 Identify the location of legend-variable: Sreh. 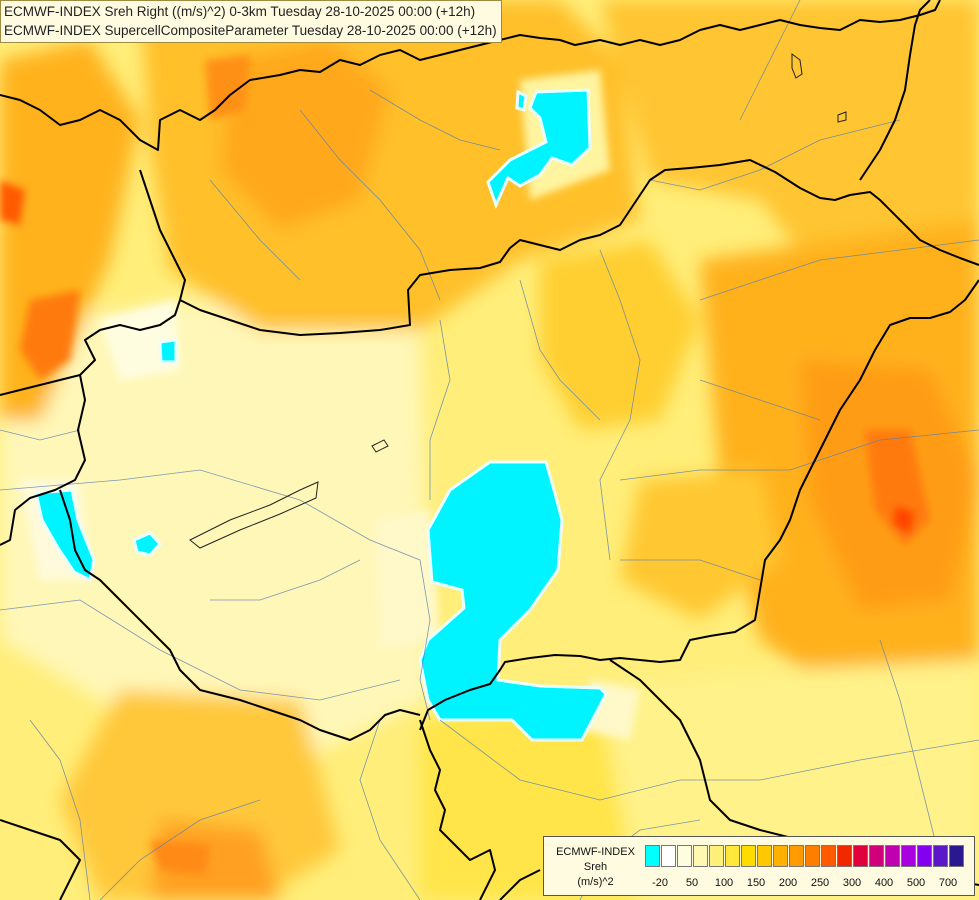
(595, 867).